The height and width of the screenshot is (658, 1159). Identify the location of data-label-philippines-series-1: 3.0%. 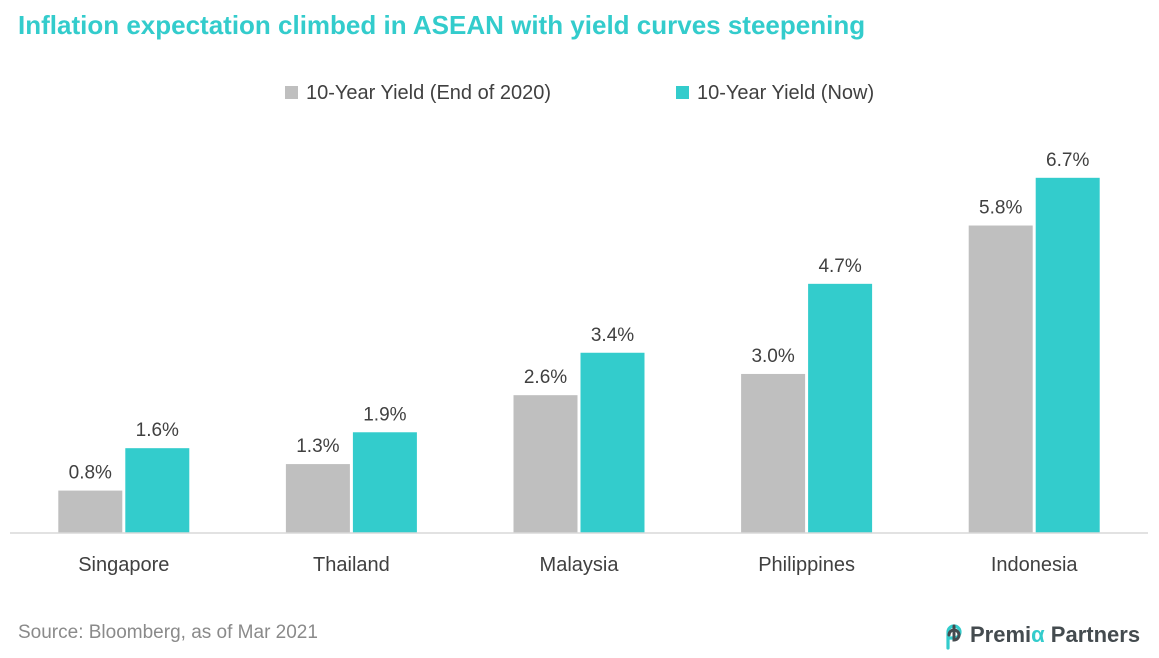
(772, 356).